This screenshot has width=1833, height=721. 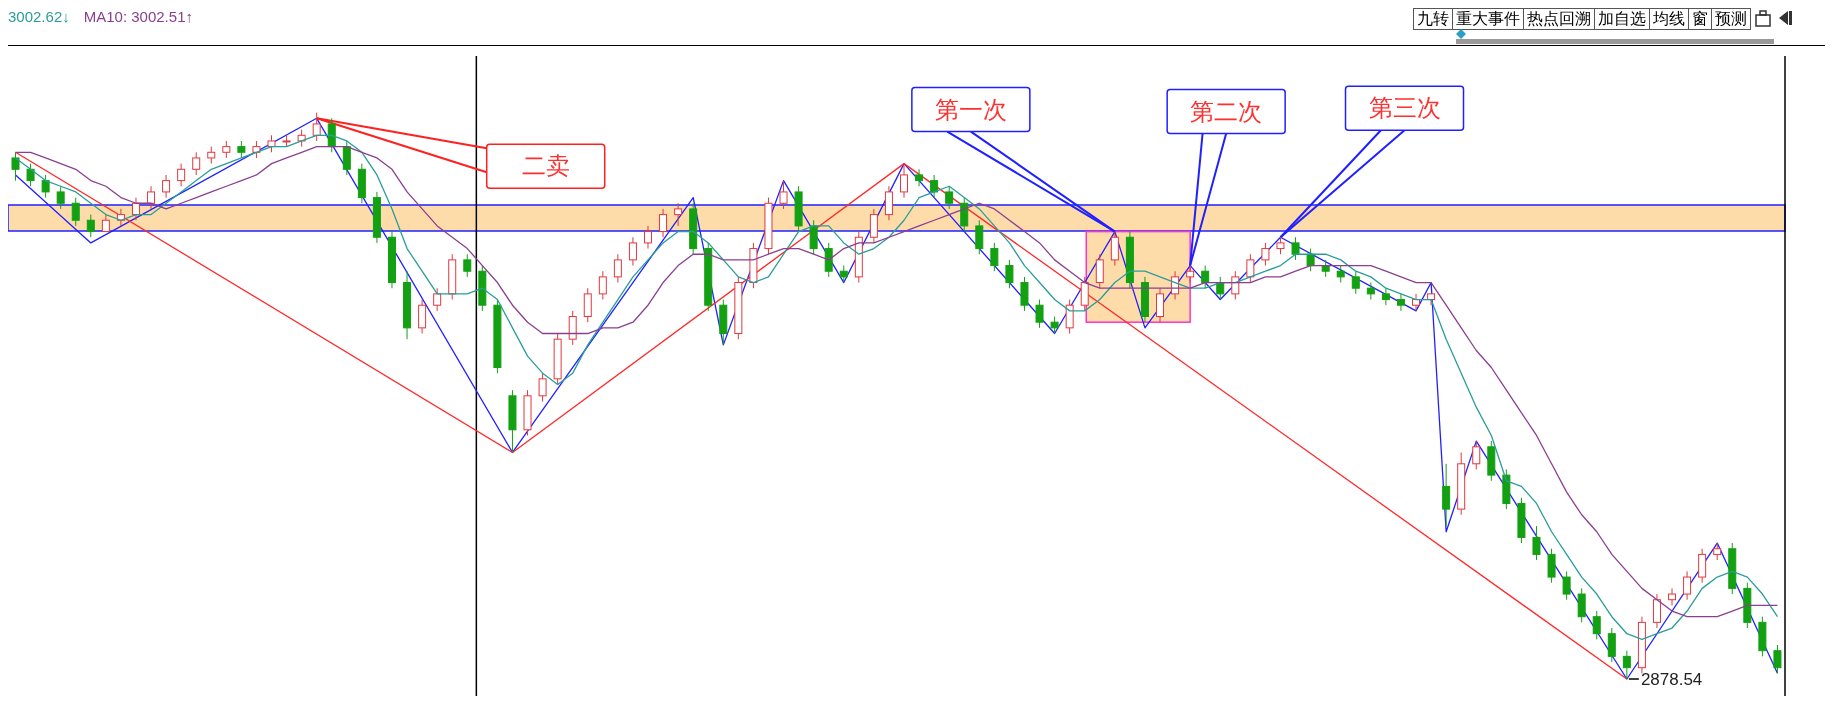 What do you see at coordinates (1622, 19) in the screenshot?
I see `text: 加自选` at bounding box center [1622, 19].